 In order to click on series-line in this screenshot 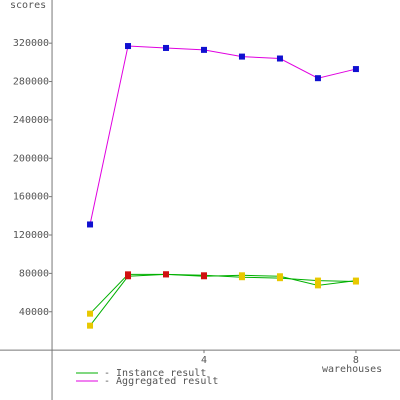, I will do `click(222, 299)`.